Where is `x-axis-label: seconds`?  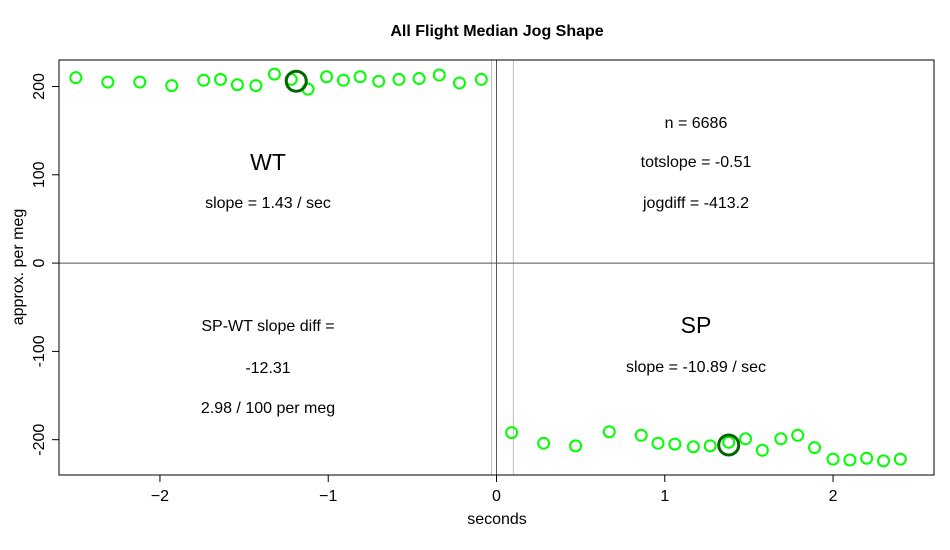
x-axis-label: seconds is located at coordinates (497, 519).